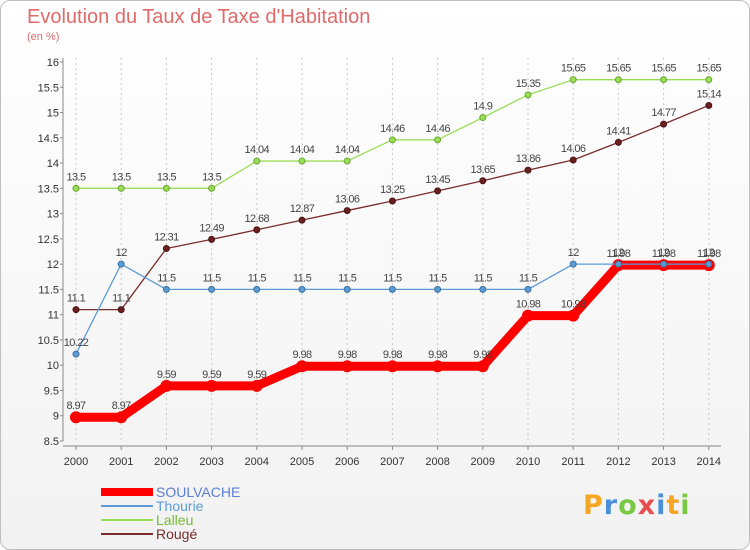 The image size is (750, 550). Describe the element at coordinates (48, 240) in the screenshot. I see `y-tick-label: 12.5` at that location.